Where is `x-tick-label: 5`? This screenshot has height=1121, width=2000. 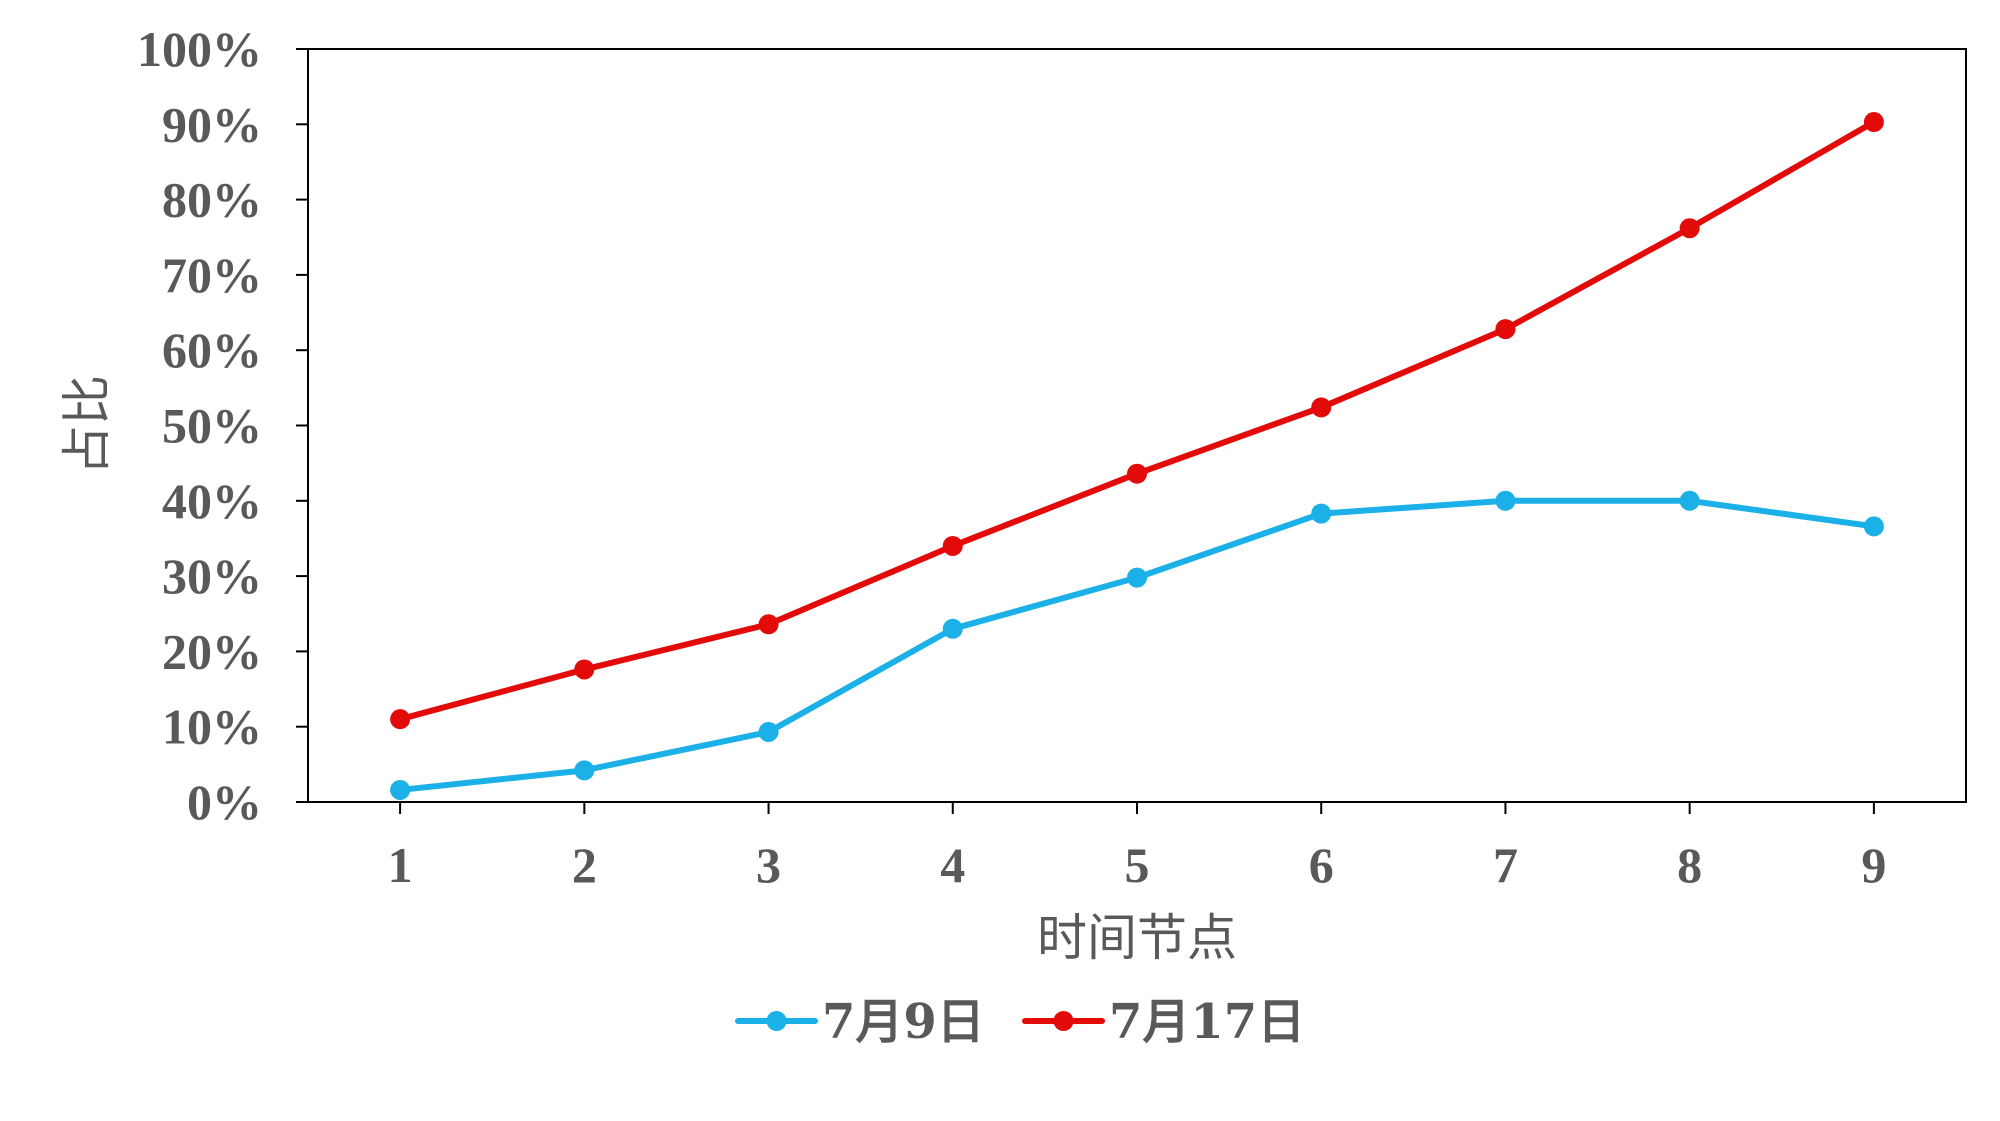 x-tick-label: 5 is located at coordinates (1137, 865).